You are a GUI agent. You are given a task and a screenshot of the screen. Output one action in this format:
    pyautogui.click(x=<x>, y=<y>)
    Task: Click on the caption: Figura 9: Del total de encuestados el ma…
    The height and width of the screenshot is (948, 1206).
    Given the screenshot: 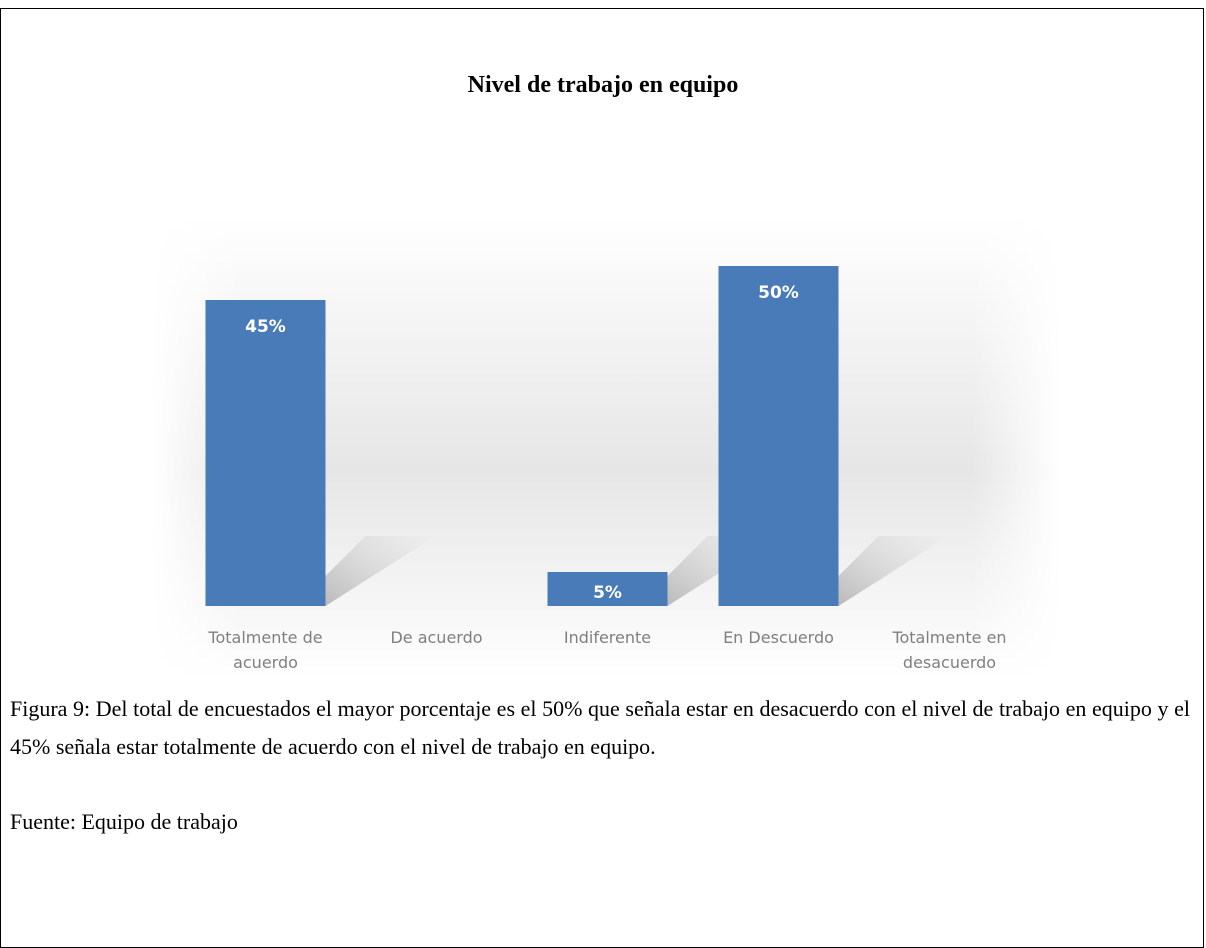 What is the action you would take?
    pyautogui.click(x=600, y=727)
    